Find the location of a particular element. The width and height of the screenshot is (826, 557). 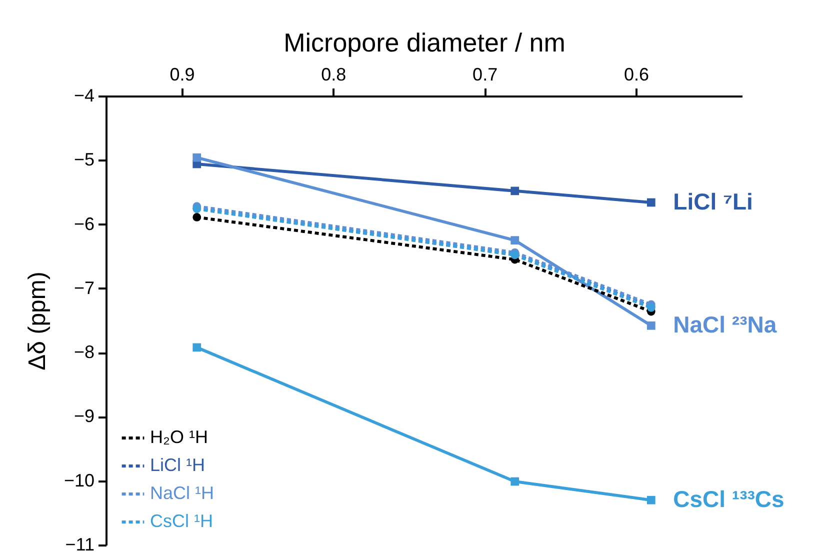

legend-label: H₂O ¹H is located at coordinates (179, 437).